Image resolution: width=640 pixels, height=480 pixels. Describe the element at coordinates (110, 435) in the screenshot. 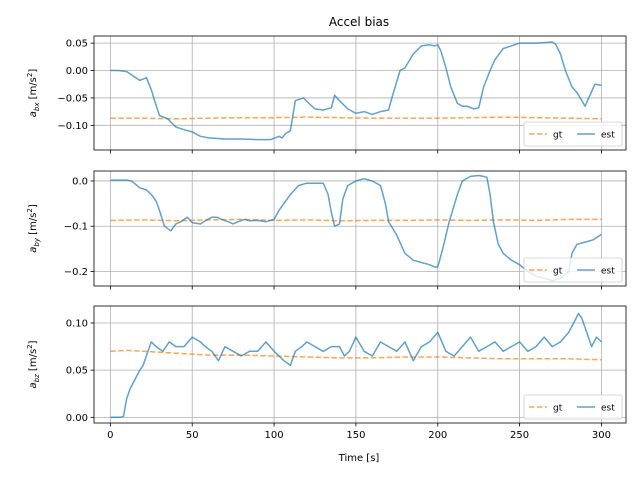

I see `x-tick-label: 0` at that location.